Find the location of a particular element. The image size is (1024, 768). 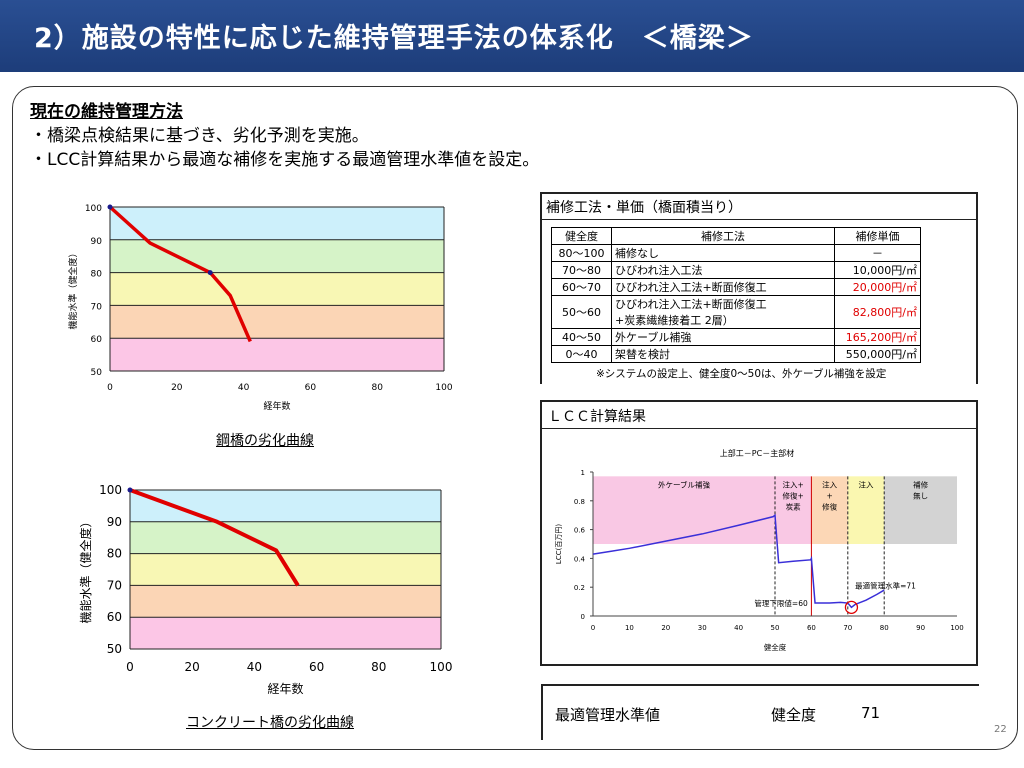

repair-method: 架替を検討 is located at coordinates (723, 354).